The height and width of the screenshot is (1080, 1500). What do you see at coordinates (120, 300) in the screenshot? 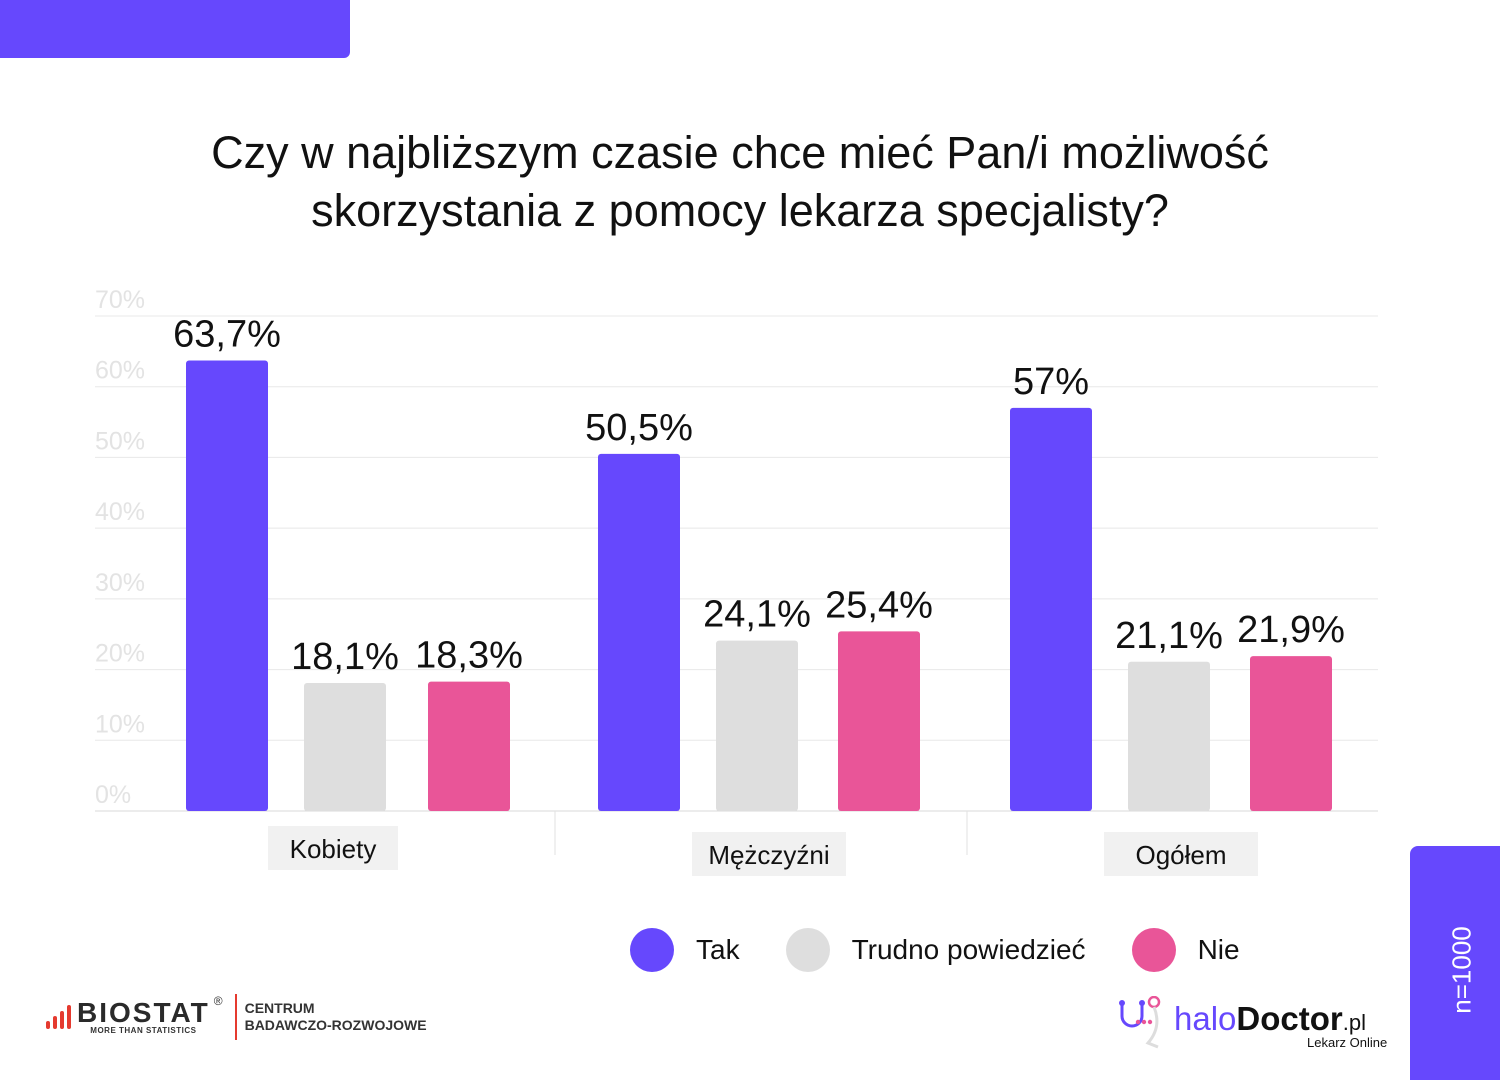
I see `y-tick-label: 70%` at bounding box center [120, 300].